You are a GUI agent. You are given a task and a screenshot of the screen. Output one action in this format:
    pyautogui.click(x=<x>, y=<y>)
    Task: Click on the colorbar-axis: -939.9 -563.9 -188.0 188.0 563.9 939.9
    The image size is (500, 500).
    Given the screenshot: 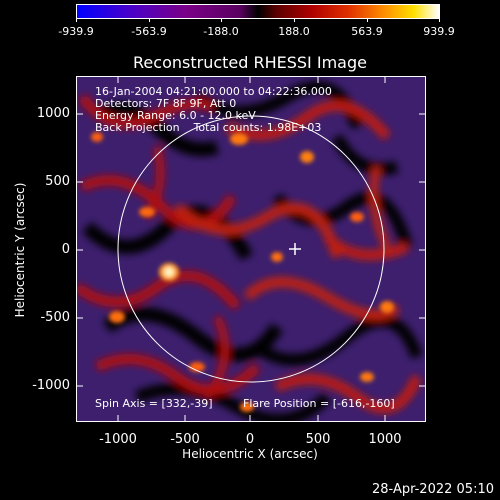 What is the action you would take?
    pyautogui.click(x=256, y=20)
    